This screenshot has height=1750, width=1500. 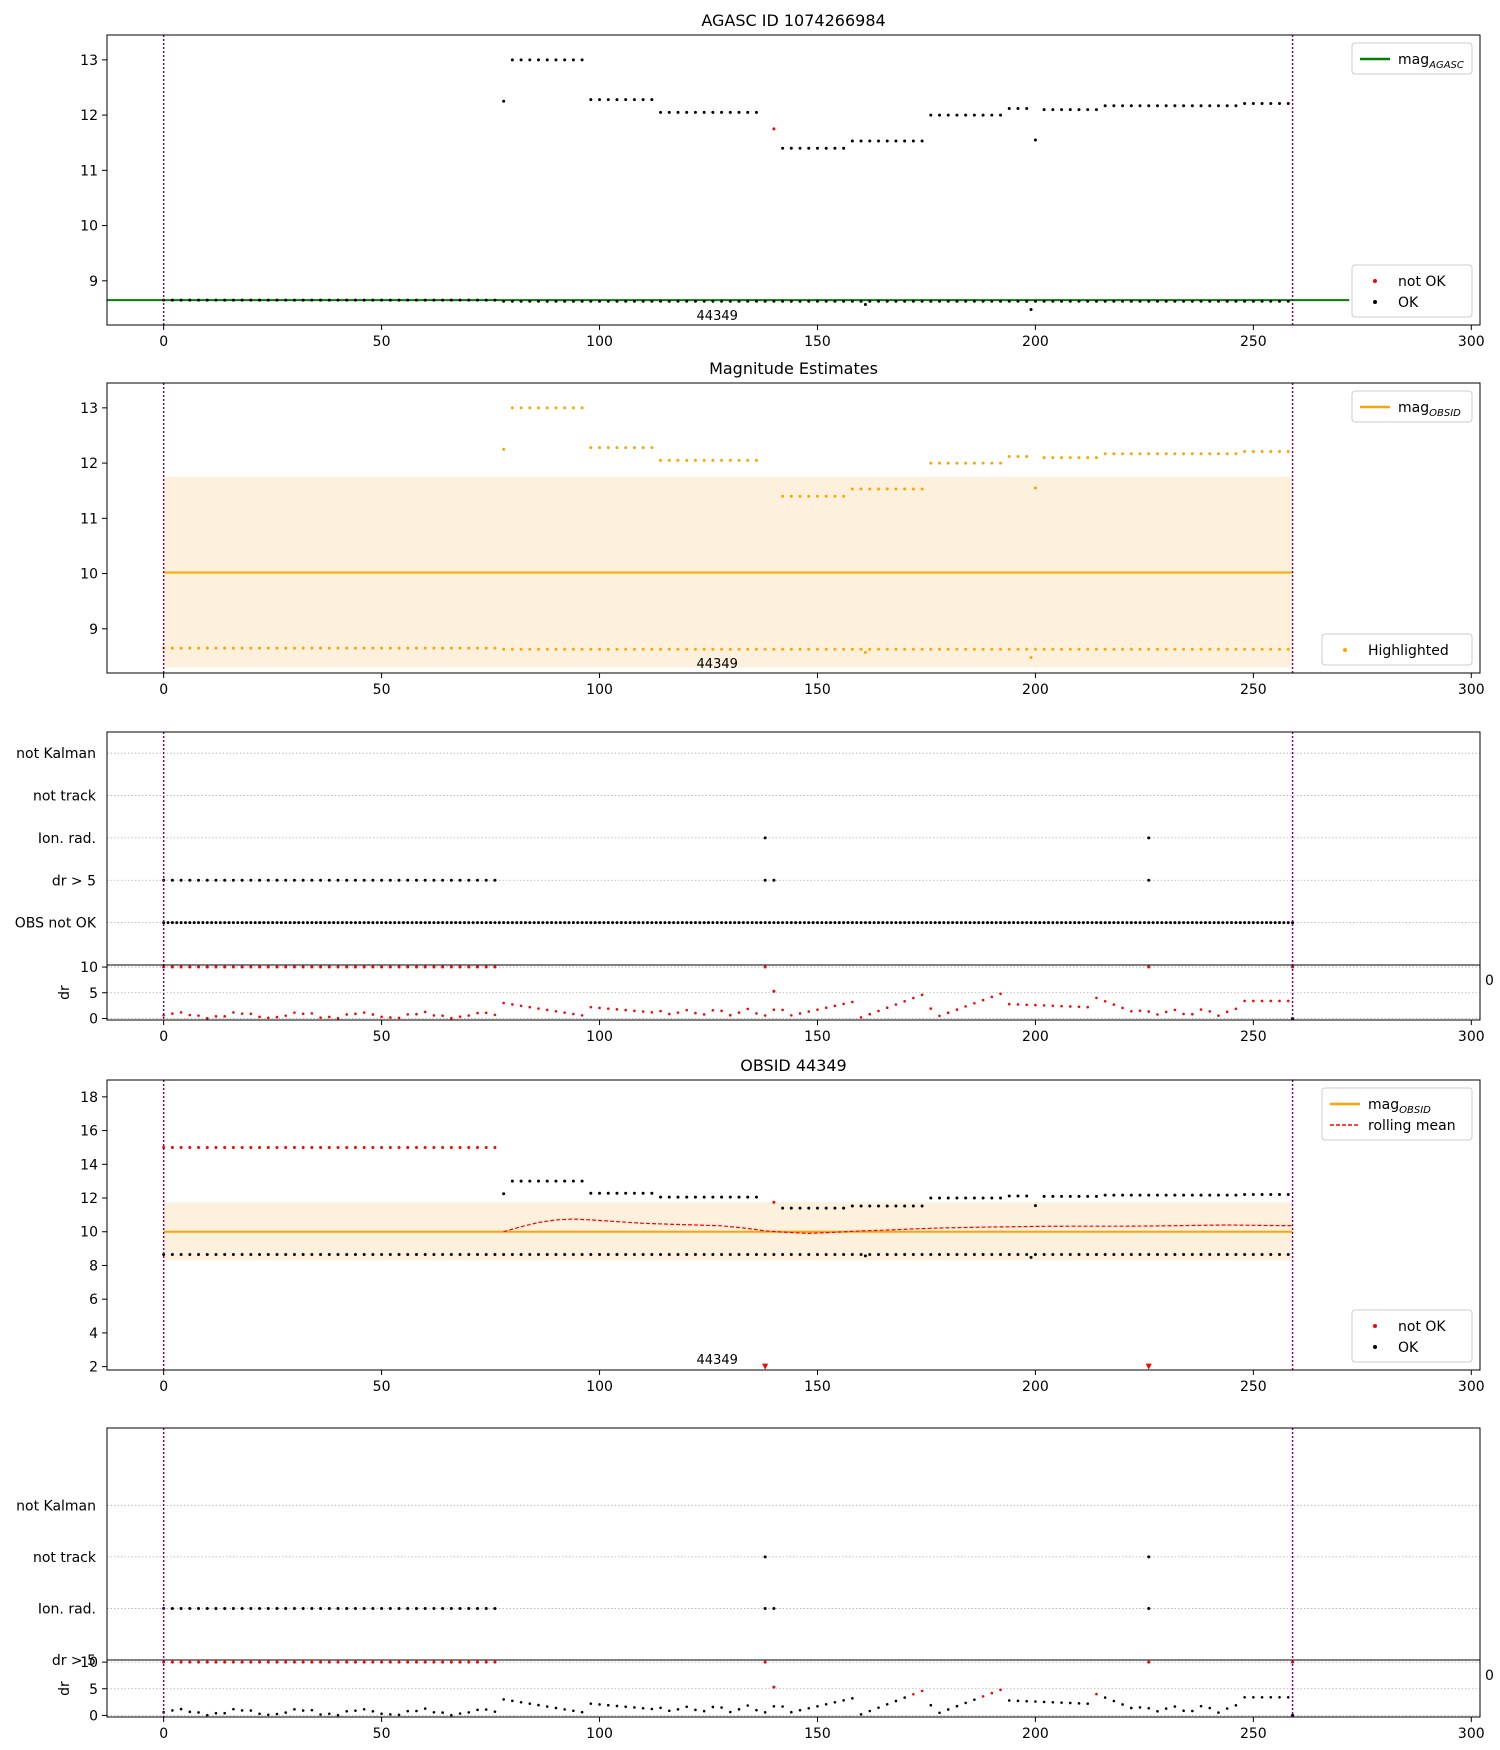 What do you see at coordinates (1412, 1126) in the screenshot?
I see `obsid-legend-label: rolling mean` at bounding box center [1412, 1126].